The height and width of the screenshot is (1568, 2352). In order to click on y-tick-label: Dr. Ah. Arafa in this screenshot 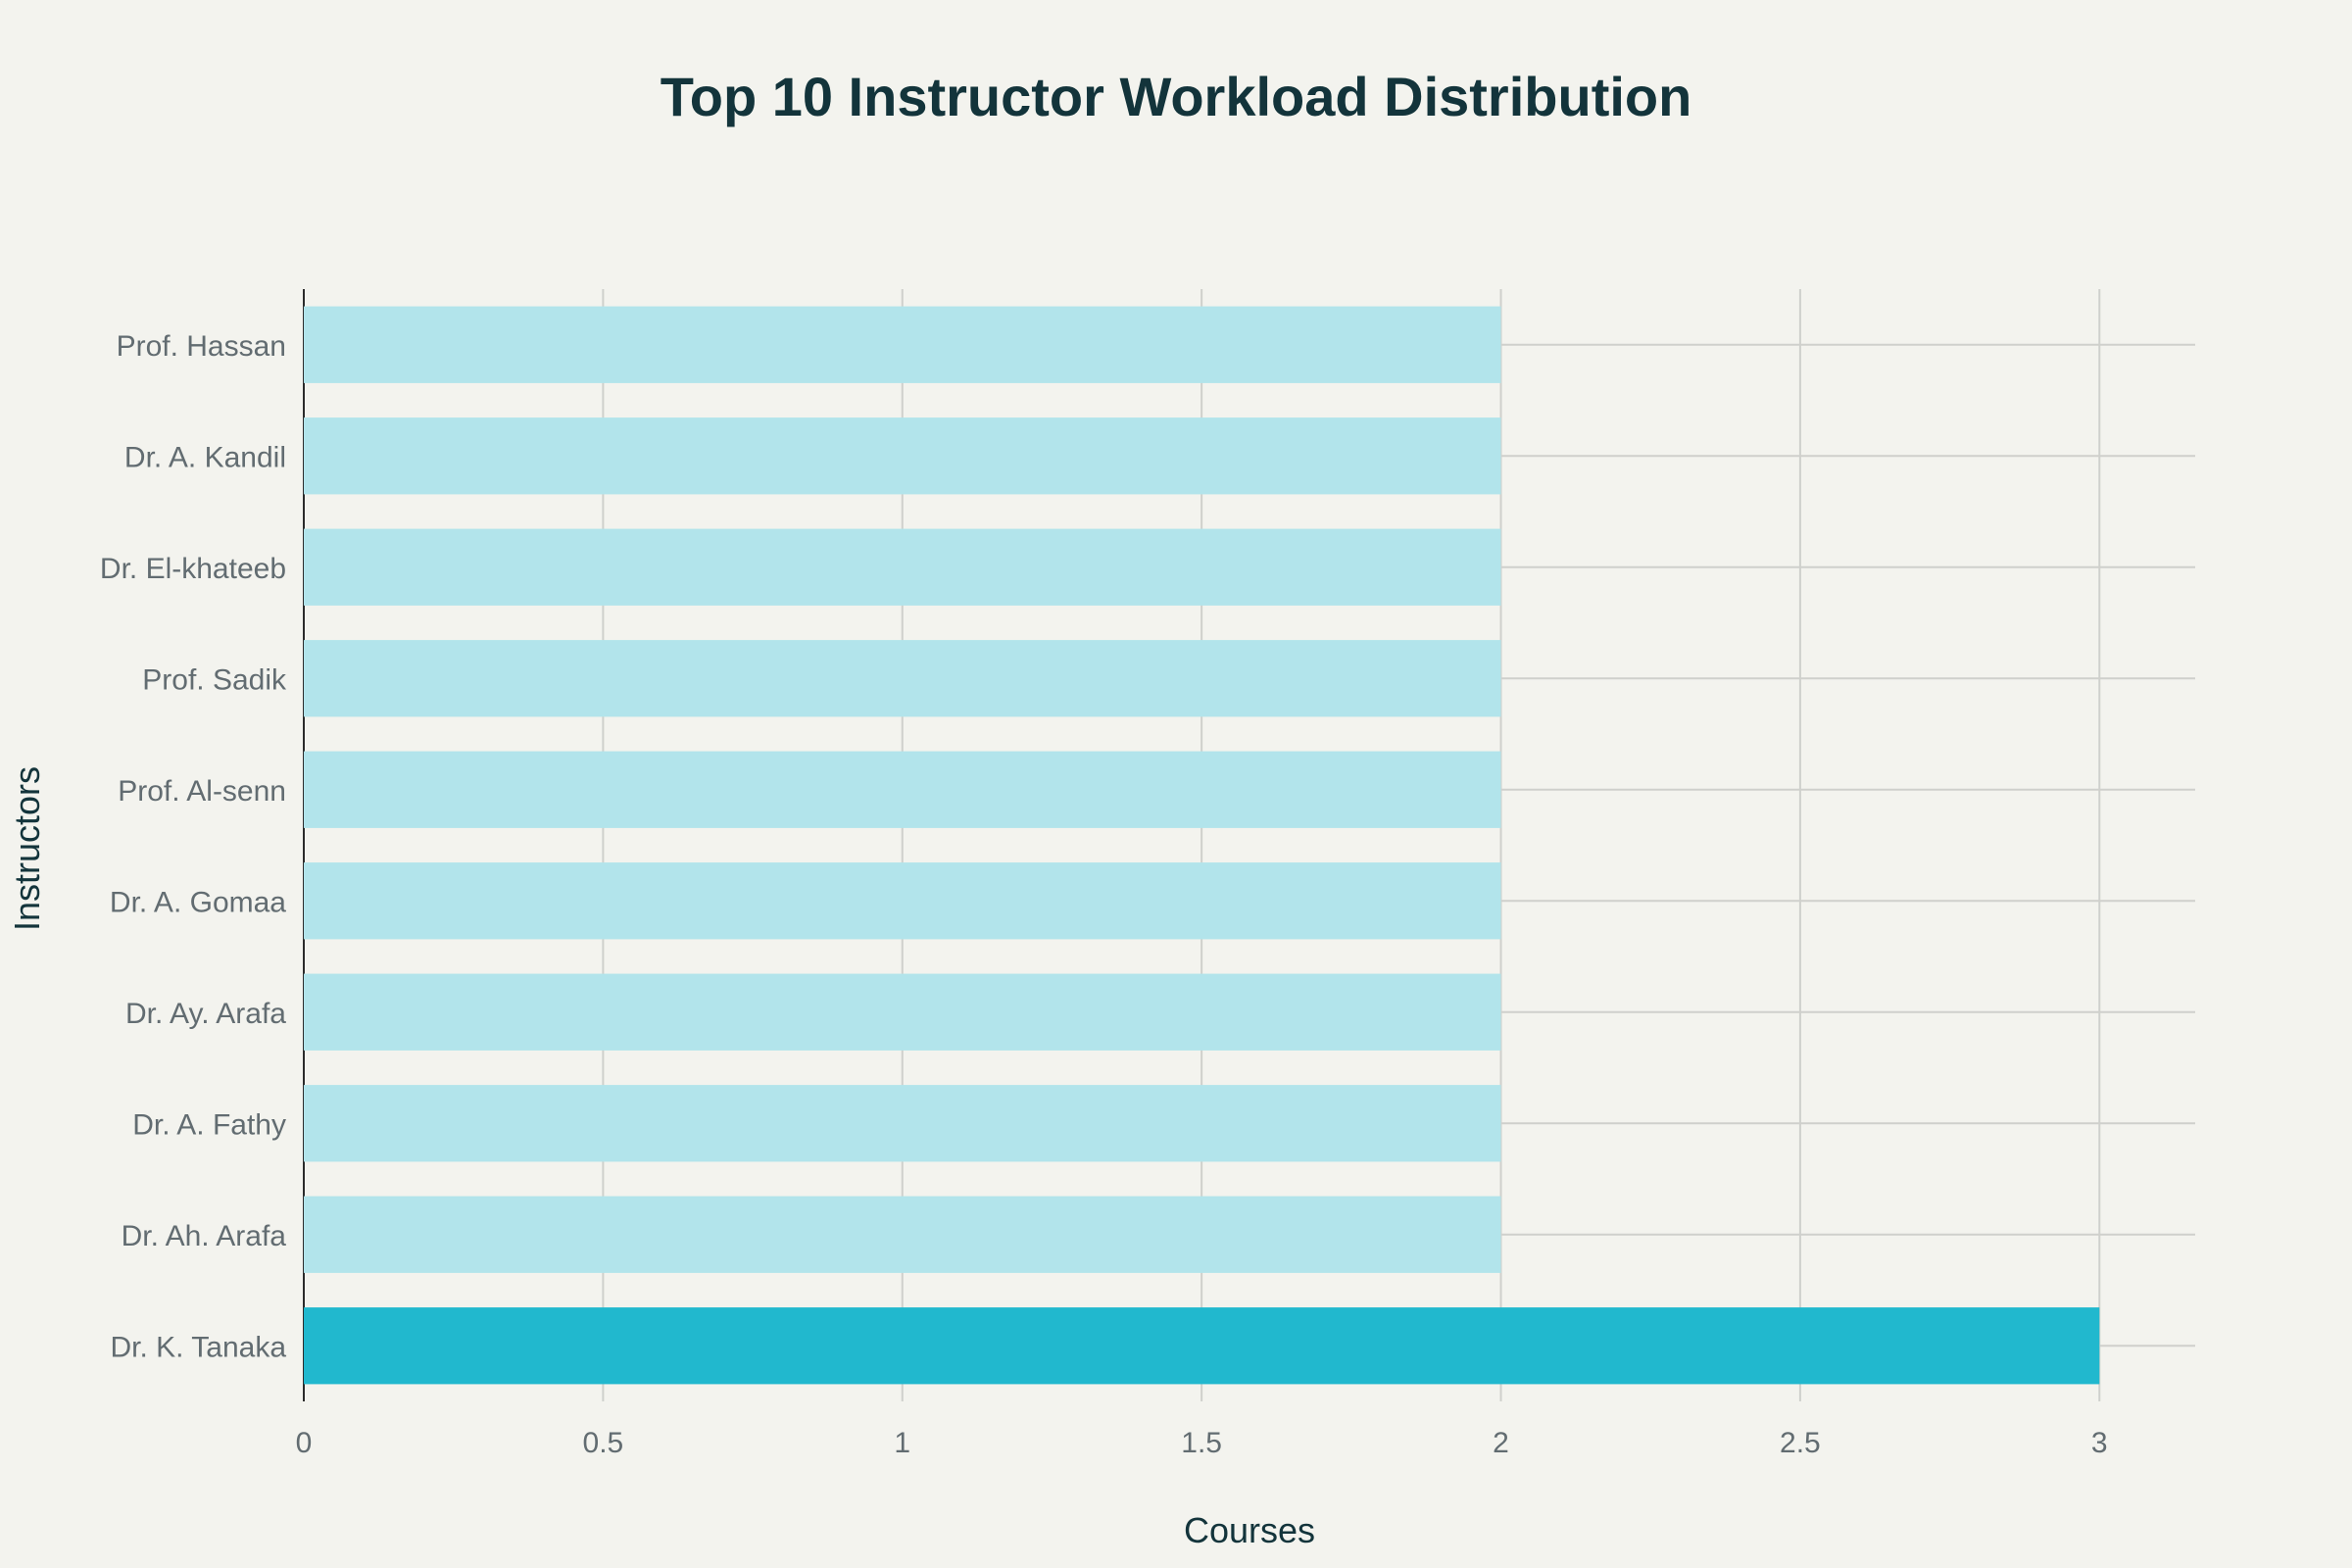, I will do `click(204, 1236)`.